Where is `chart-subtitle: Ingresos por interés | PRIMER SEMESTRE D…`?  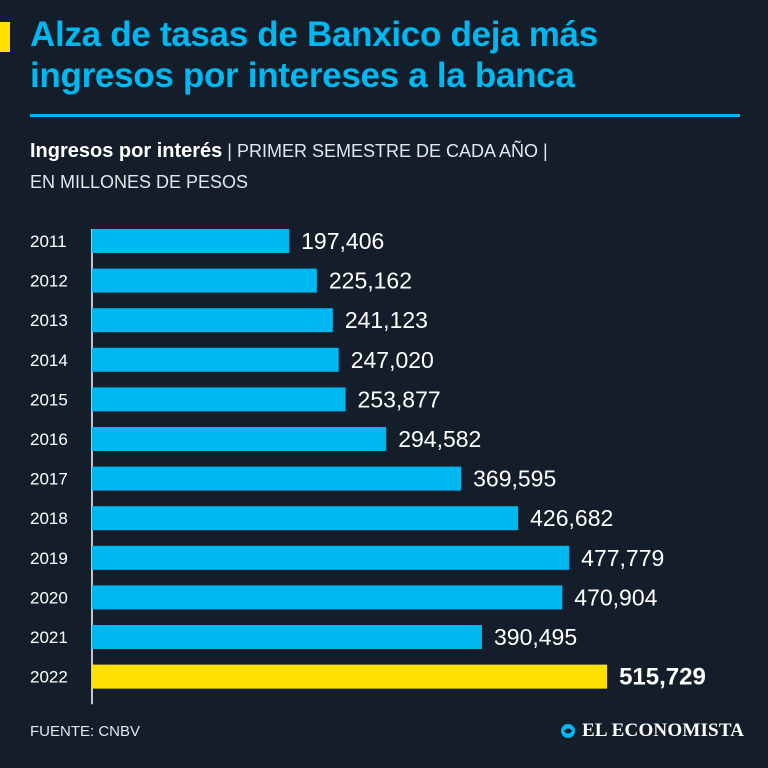 chart-subtitle: Ingresos por interés | PRIMER SEMESTRE D… is located at coordinates (390, 167).